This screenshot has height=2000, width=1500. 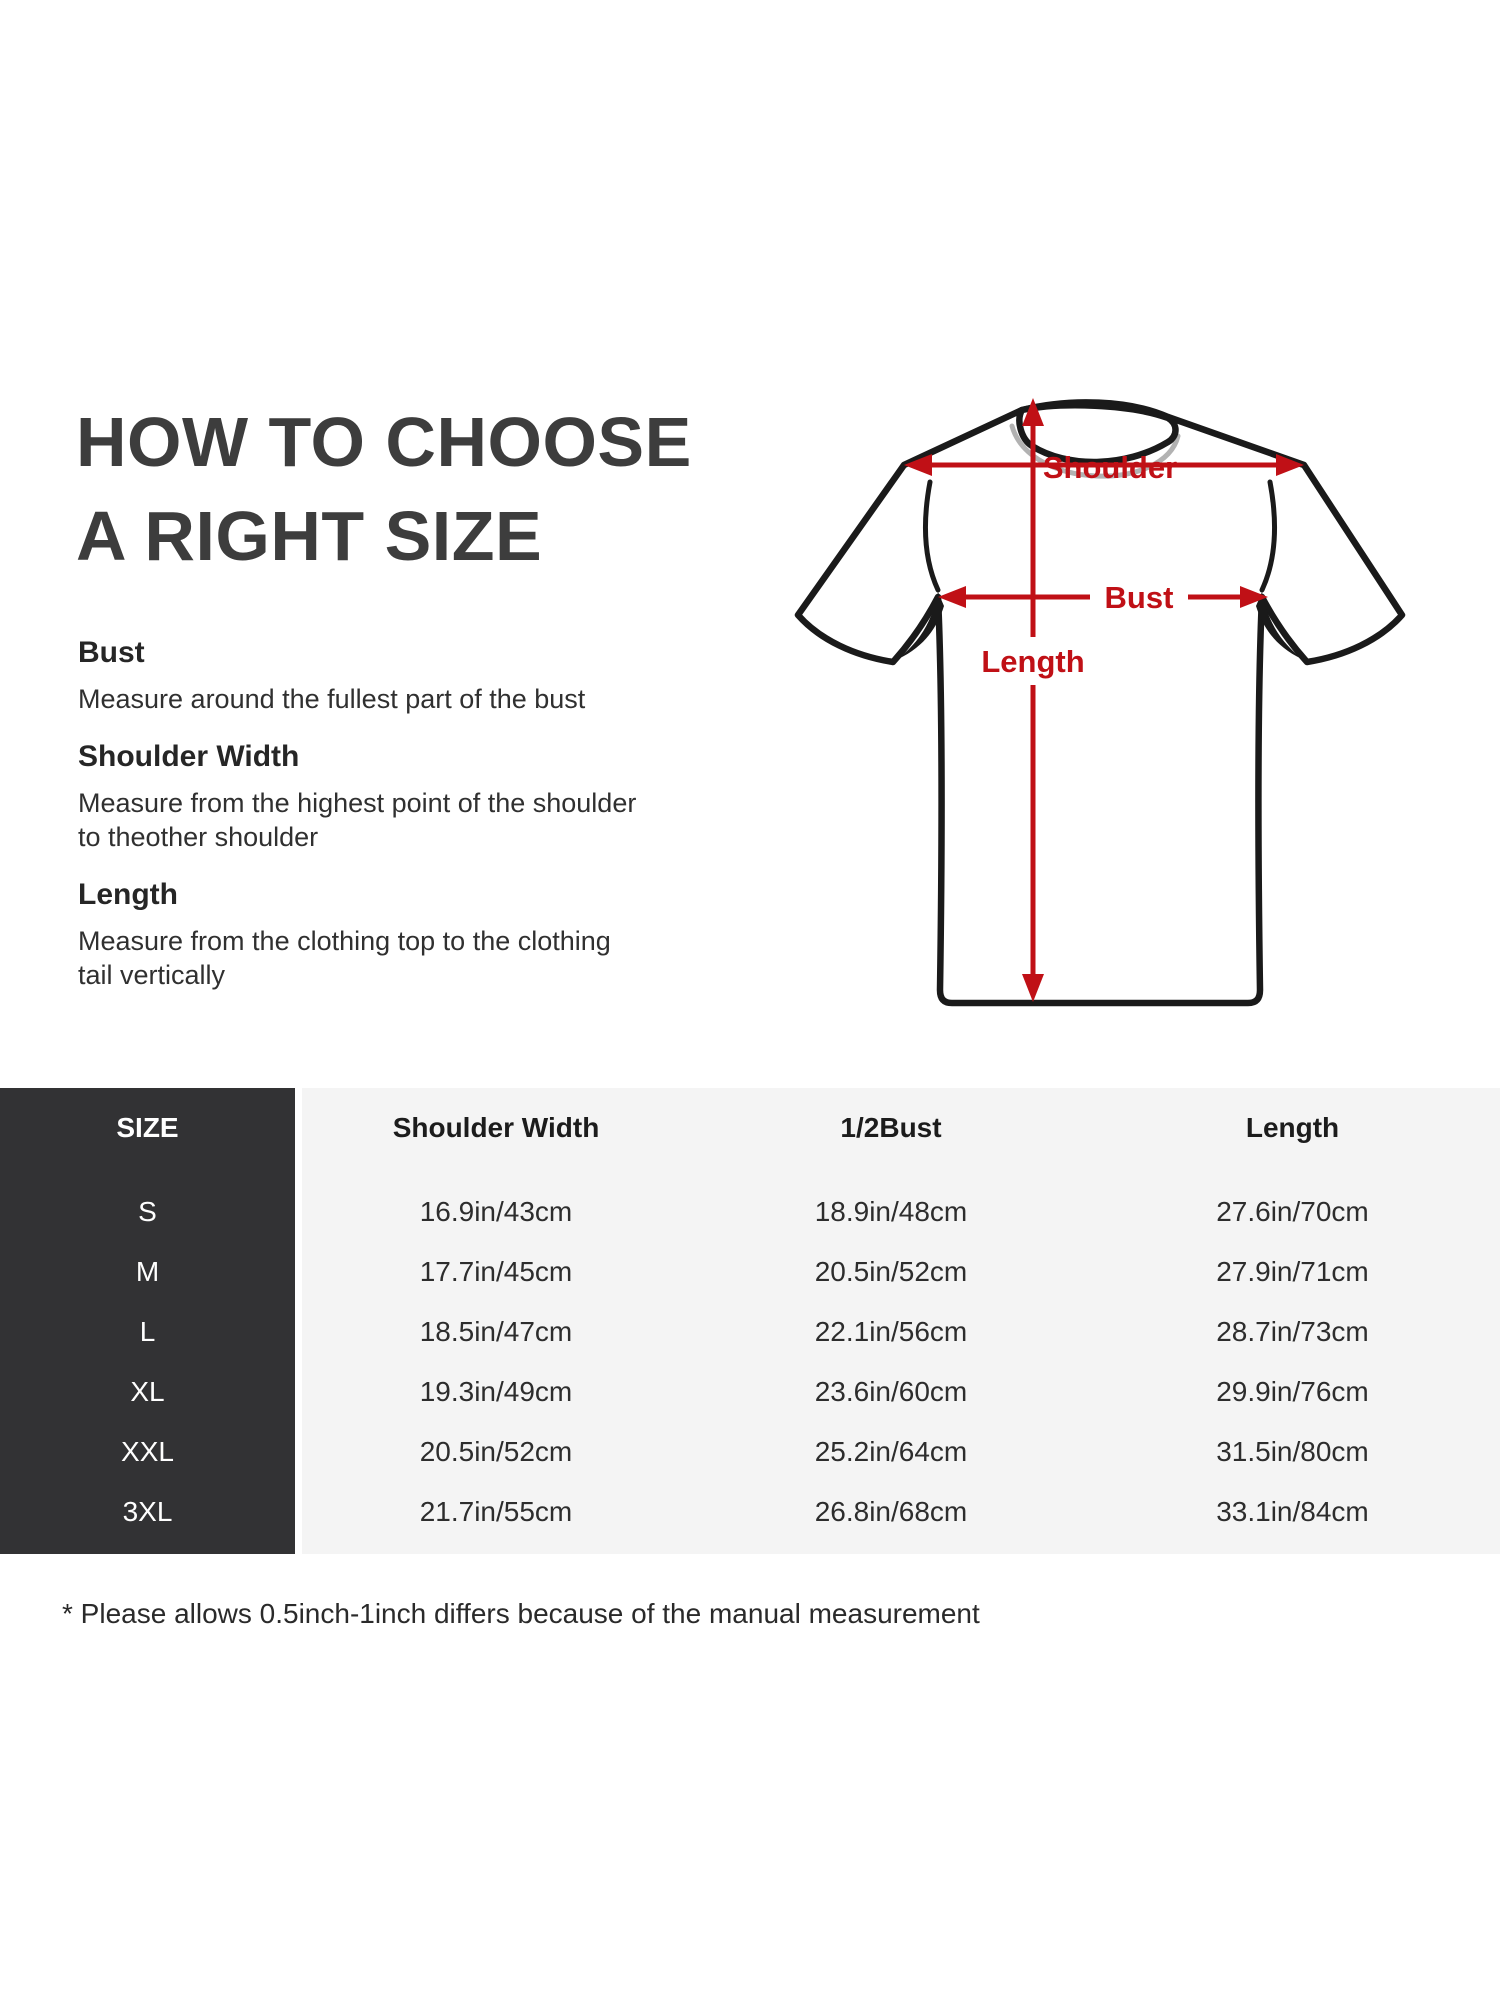 What do you see at coordinates (496, 1391) in the screenshot?
I see `row-xl-shoulder-width: 19.3in/49cm` at bounding box center [496, 1391].